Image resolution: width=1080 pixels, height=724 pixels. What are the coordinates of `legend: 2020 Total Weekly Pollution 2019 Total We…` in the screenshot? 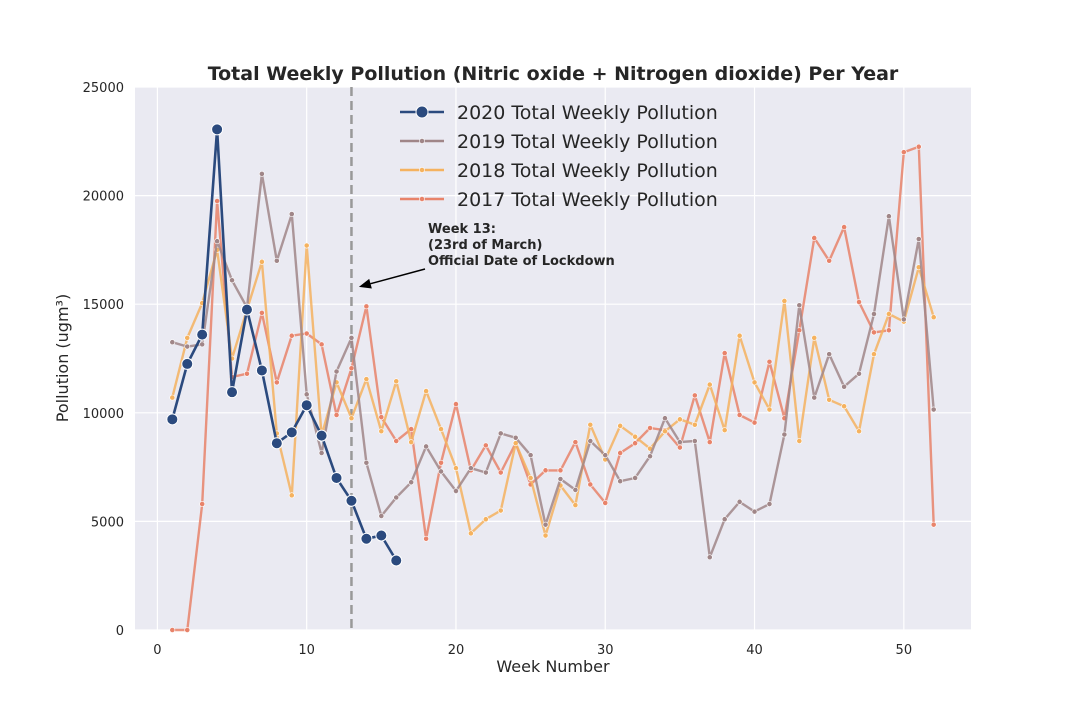 It's located at (559, 156).